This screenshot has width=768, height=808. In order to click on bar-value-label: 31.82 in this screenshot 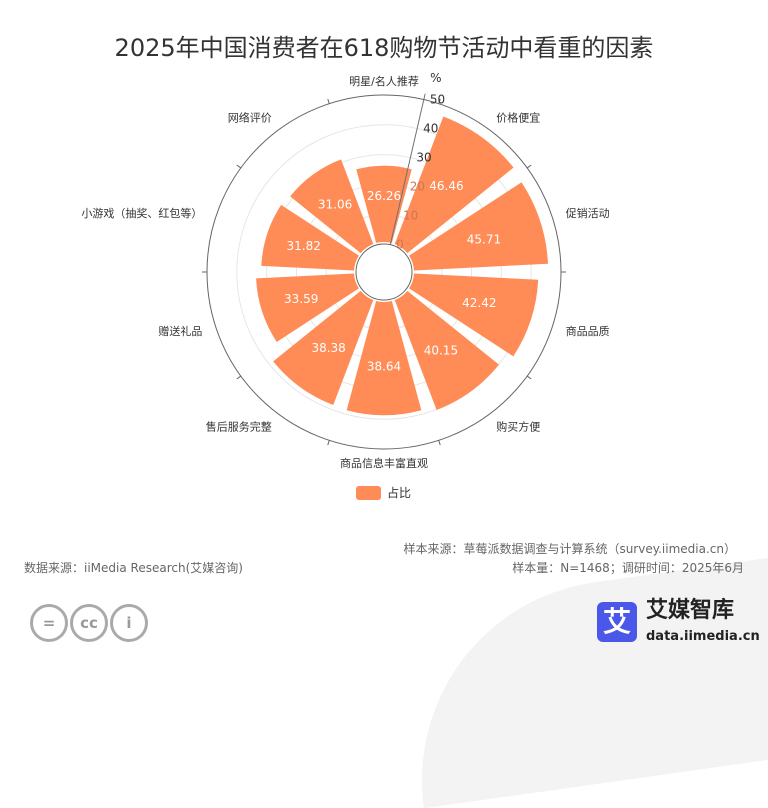, I will do `click(304, 246)`.